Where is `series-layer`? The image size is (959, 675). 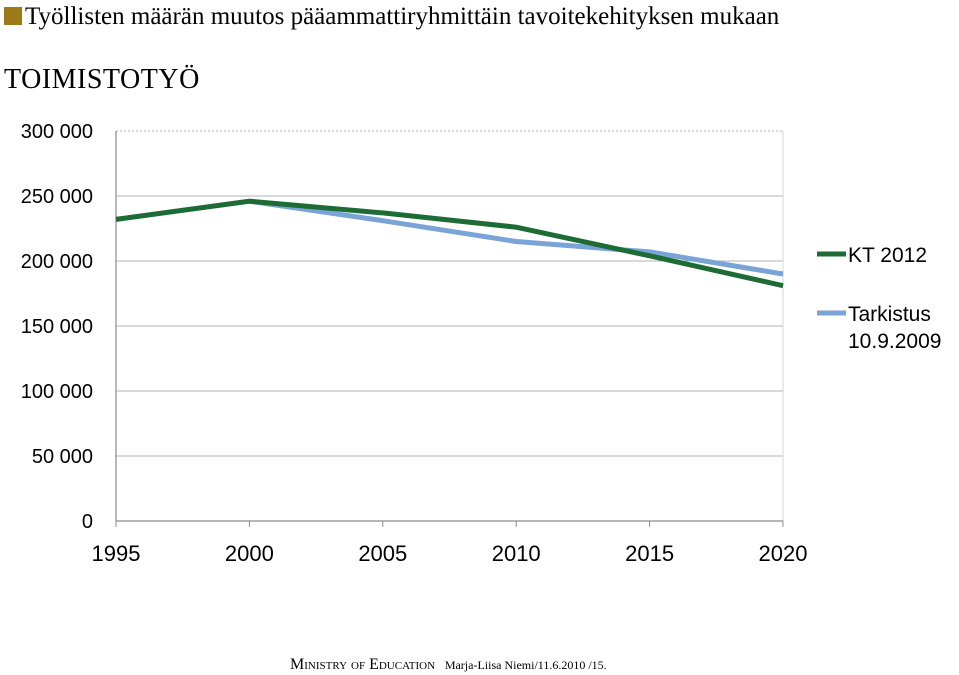 series-layer is located at coordinates (449, 243).